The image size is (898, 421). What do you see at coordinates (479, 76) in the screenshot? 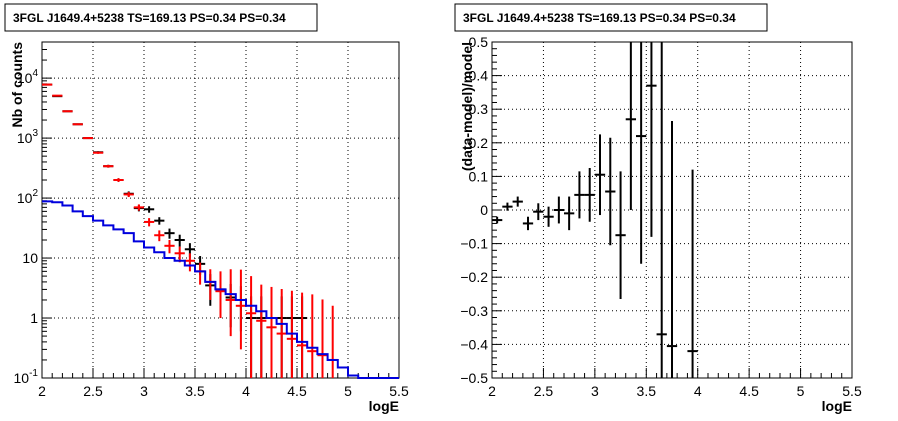
I see `y-tick-label: 0.4` at bounding box center [479, 76].